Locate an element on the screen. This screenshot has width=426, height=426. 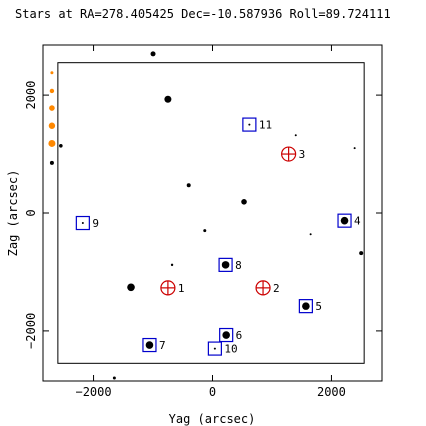
x-tick-label: 0 is located at coordinates (212, 392).